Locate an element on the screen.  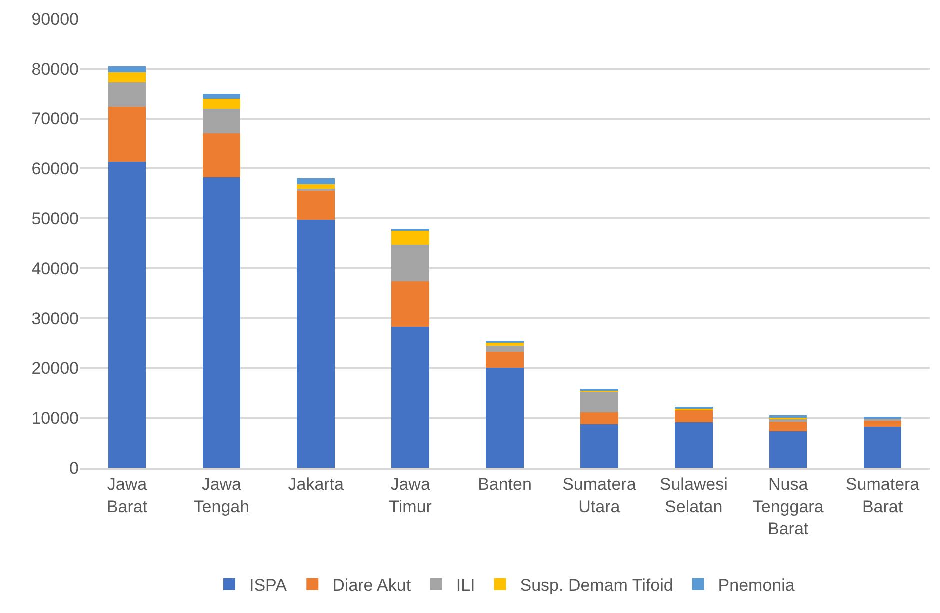
x-tick-label: Sumatera Utara is located at coordinates (599, 495).